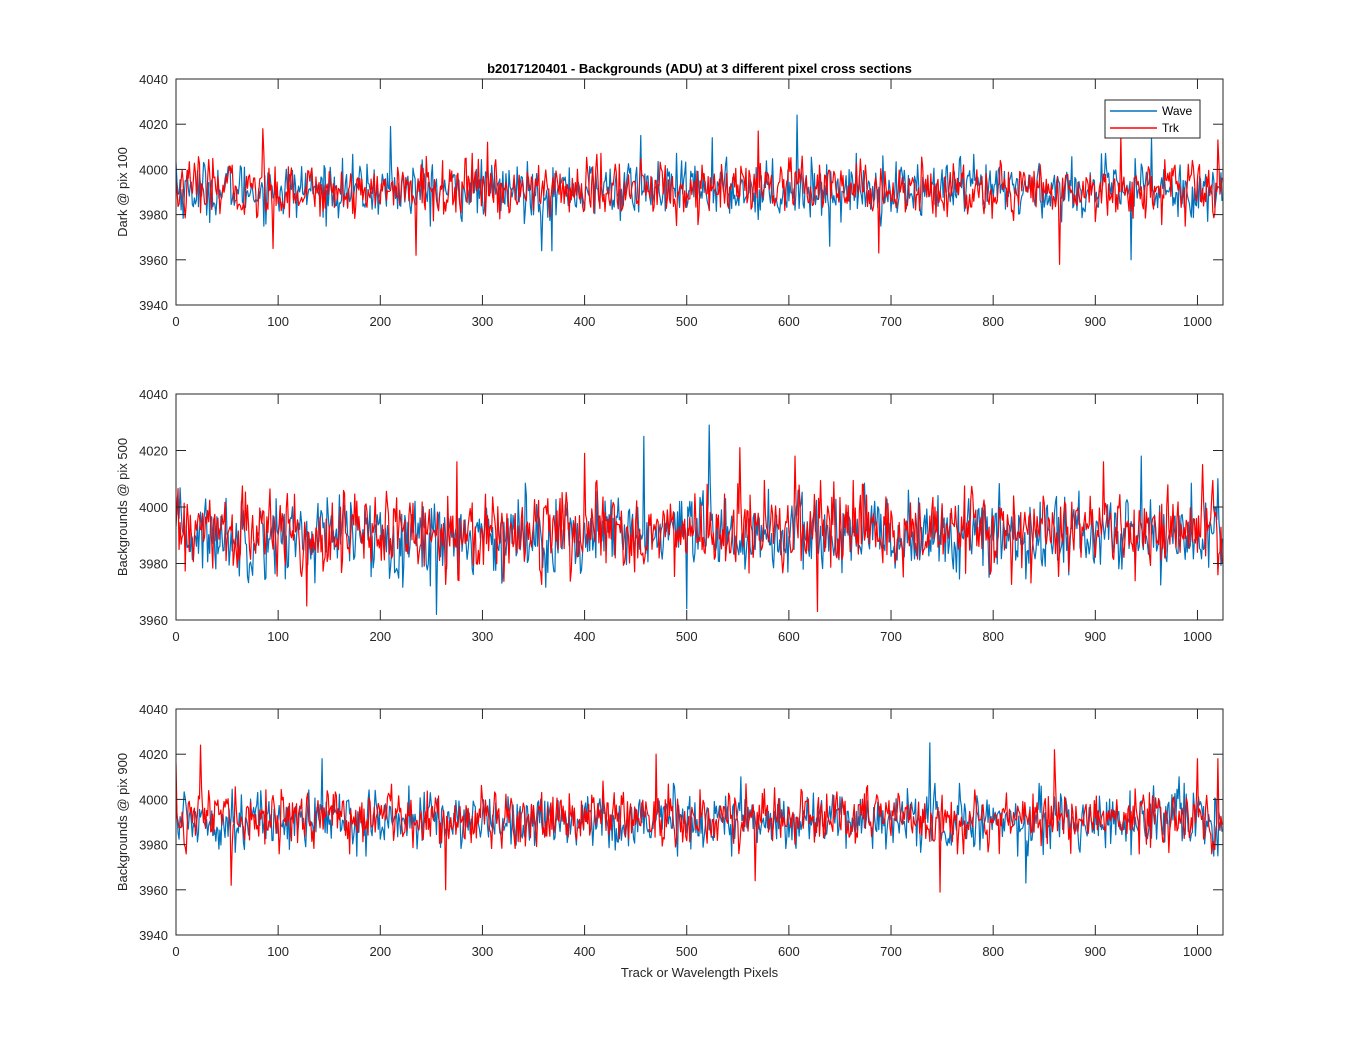 This screenshot has height=1050, width=1350. I want to click on y-axis-label: Backgrounds @ pix 900, so click(122, 822).